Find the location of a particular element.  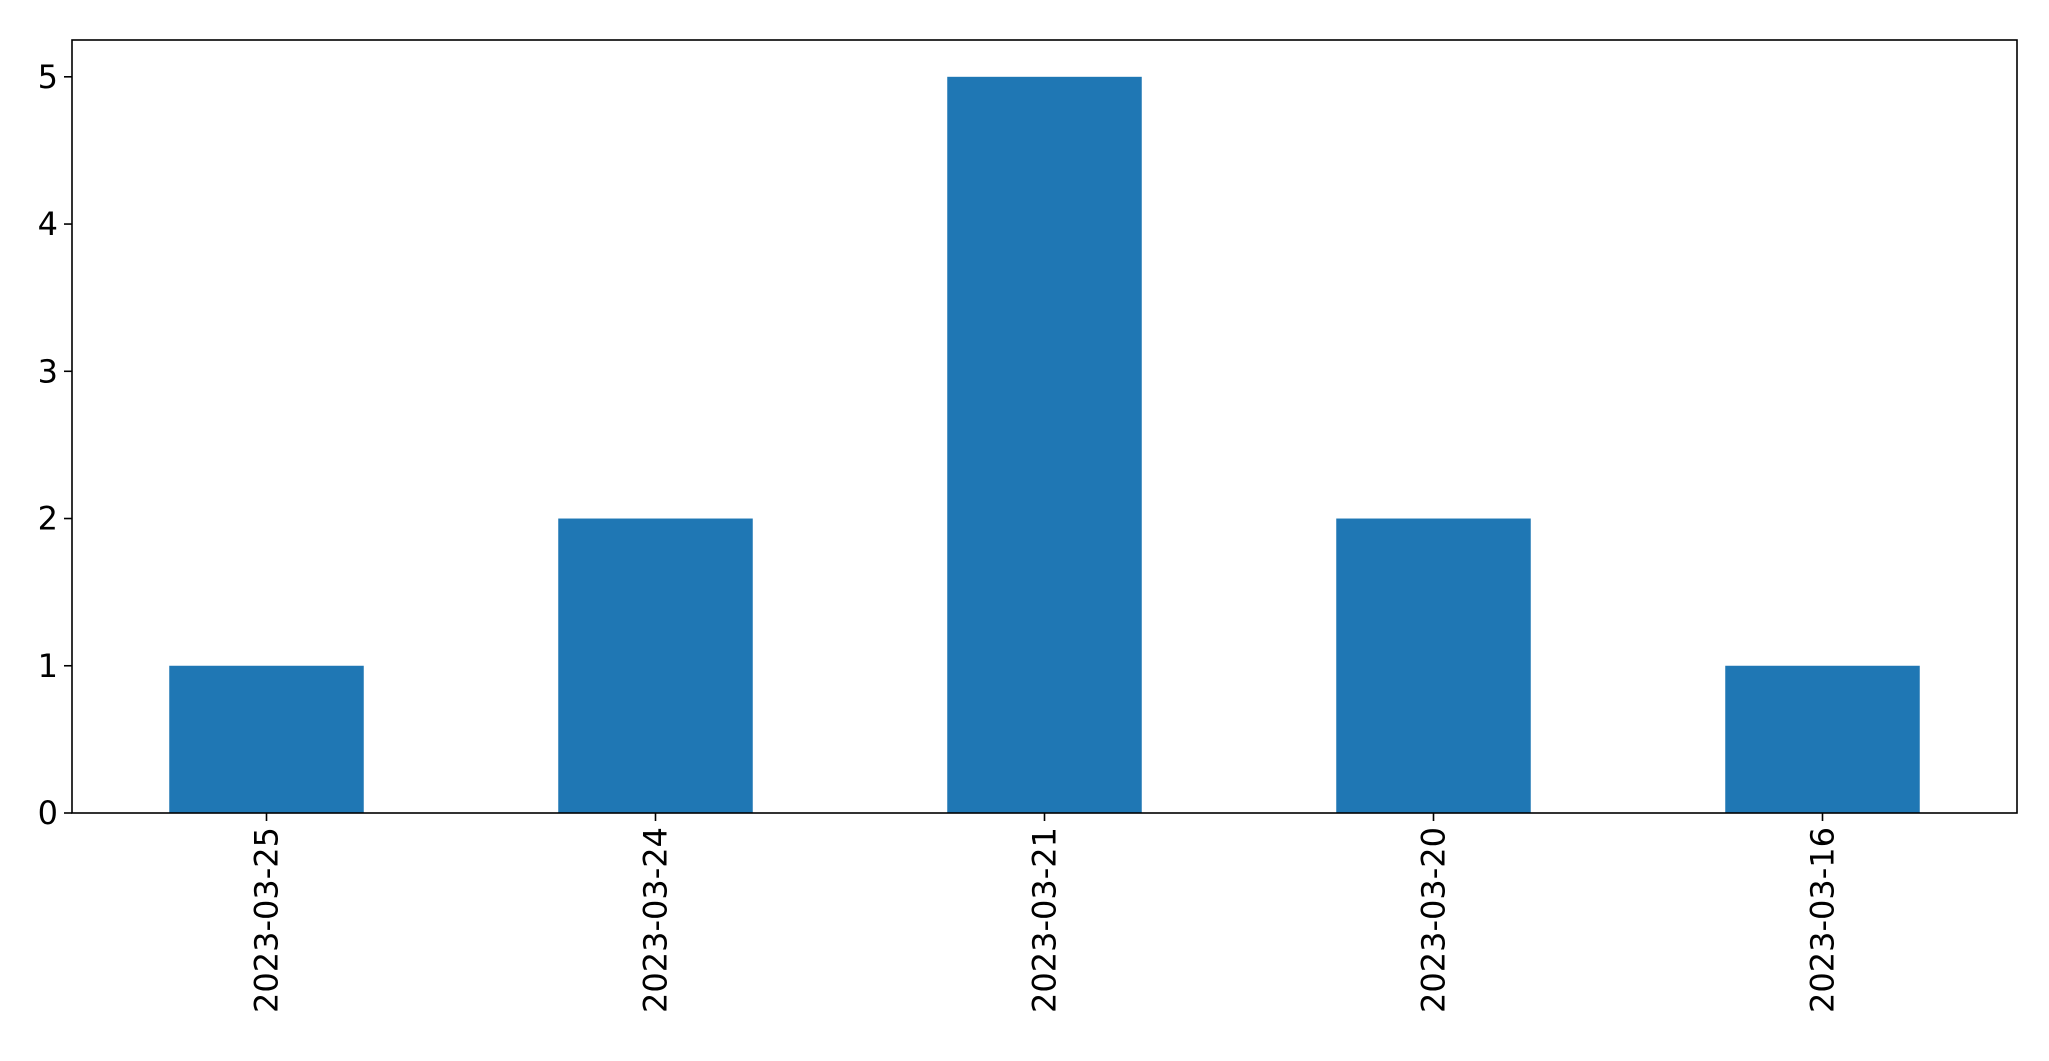

y-tick-label: 1 is located at coordinates (48, 666).